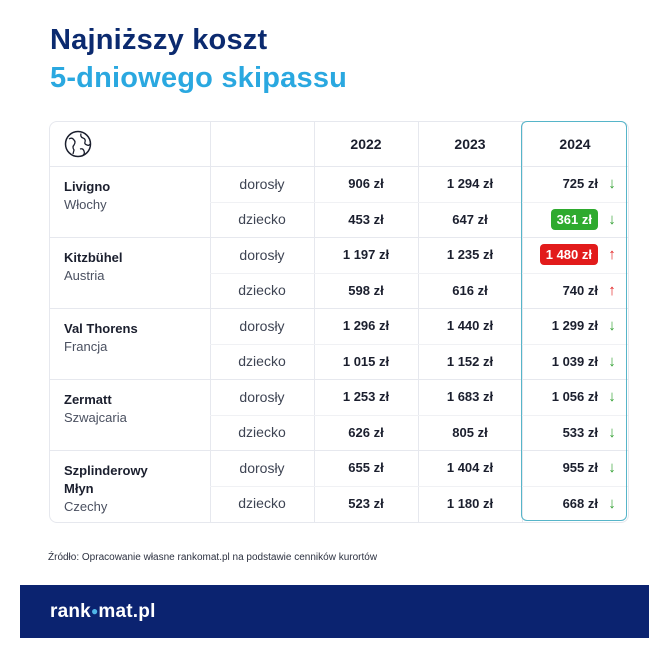 This screenshot has height=651, width=661. I want to click on table-row: dziecko 1 015 zł 1 152 zł 1 039 zł ↓, so click(339, 362).